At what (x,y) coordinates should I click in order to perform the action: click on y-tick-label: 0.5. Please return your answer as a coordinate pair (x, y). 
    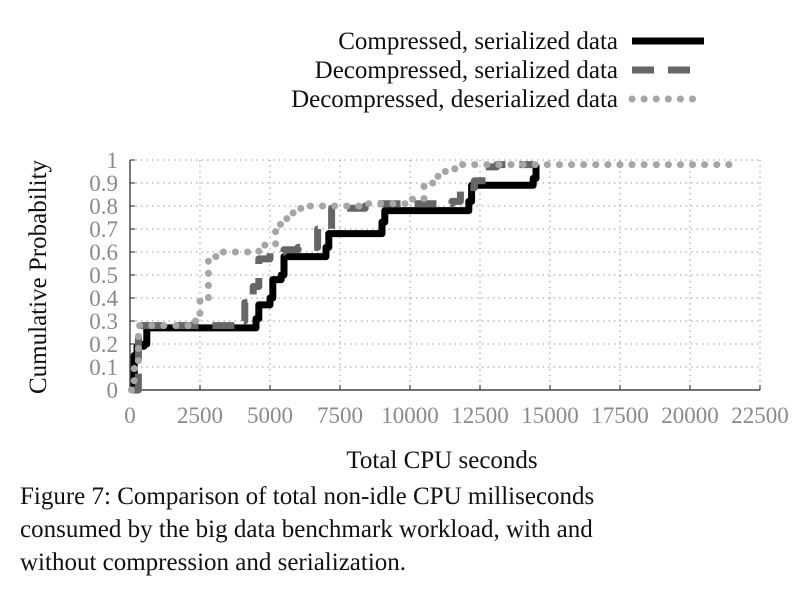
    Looking at the image, I should click on (103, 275).